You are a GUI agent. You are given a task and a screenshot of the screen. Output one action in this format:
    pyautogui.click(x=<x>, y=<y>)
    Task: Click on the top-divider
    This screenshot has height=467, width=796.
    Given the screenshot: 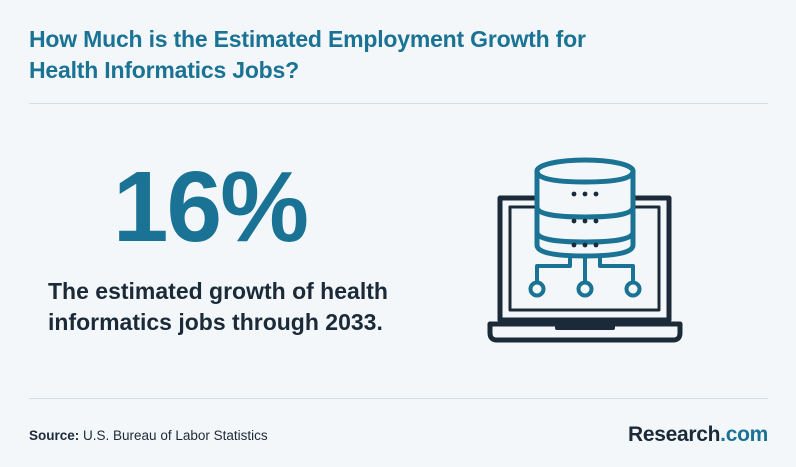 What is the action you would take?
    pyautogui.click(x=398, y=103)
    